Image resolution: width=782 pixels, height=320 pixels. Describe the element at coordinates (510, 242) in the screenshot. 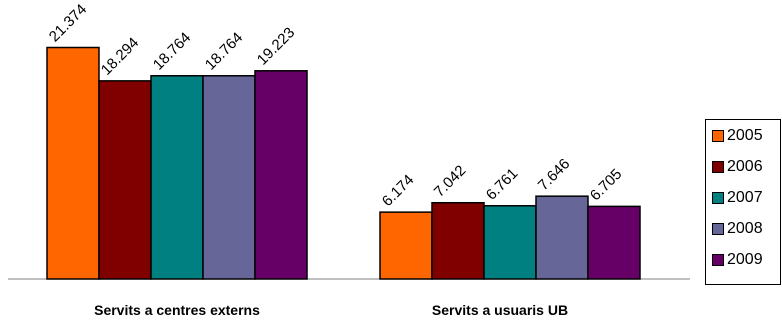

I see `bar-2007-ub` at that location.